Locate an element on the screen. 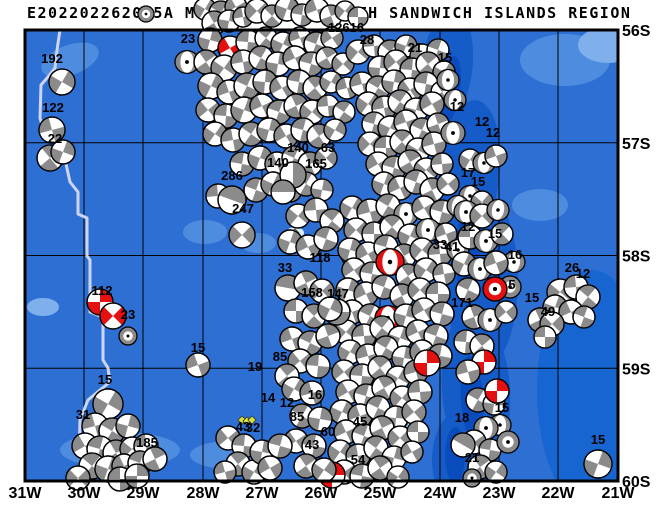  depth-label: 14 is located at coordinates (268, 397).